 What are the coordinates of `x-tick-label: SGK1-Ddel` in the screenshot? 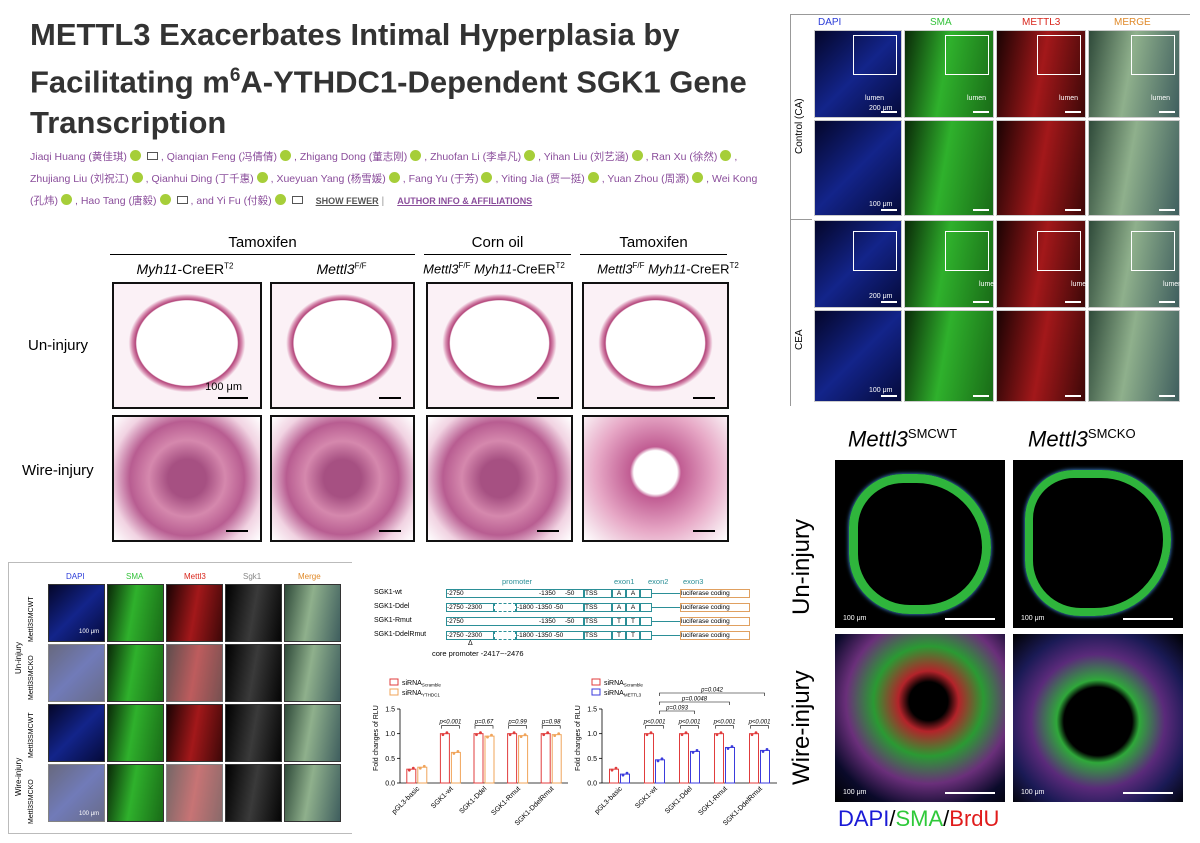 It's located at (473, 800).